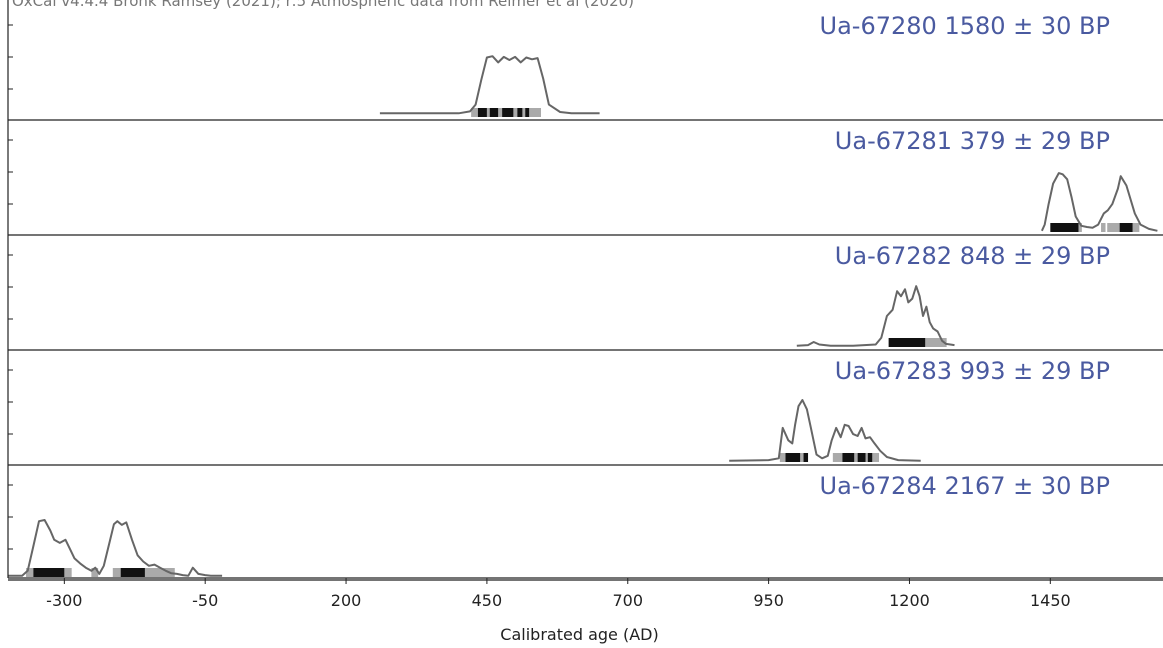 The width and height of the screenshot is (1163, 648). What do you see at coordinates (972, 256) in the screenshot?
I see `sample-label: Ua-67282 848 ± 29 BP` at bounding box center [972, 256].